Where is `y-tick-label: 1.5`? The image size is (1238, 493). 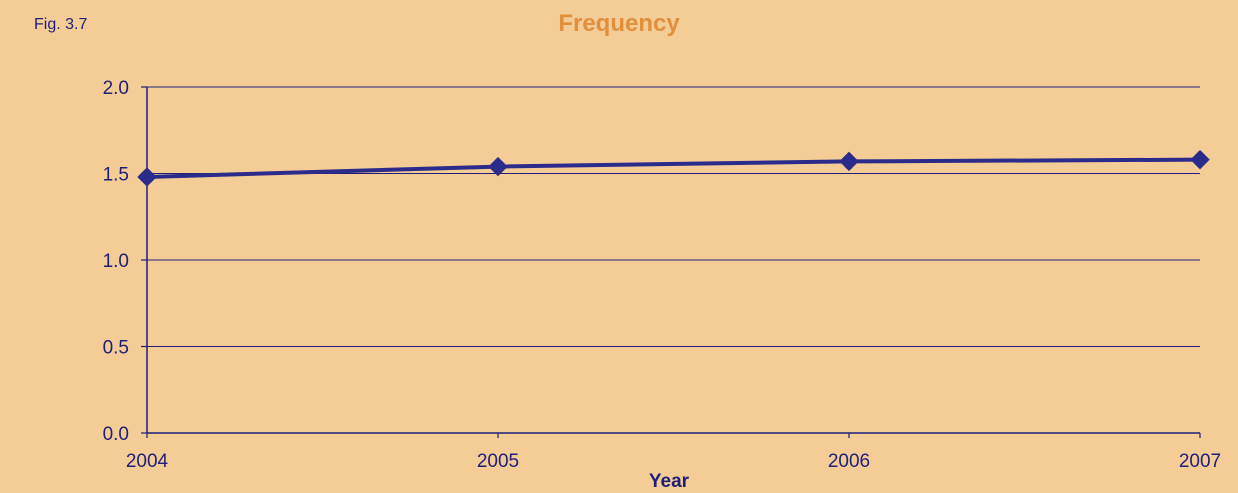
y-tick-label: 1.5 is located at coordinates (116, 175).